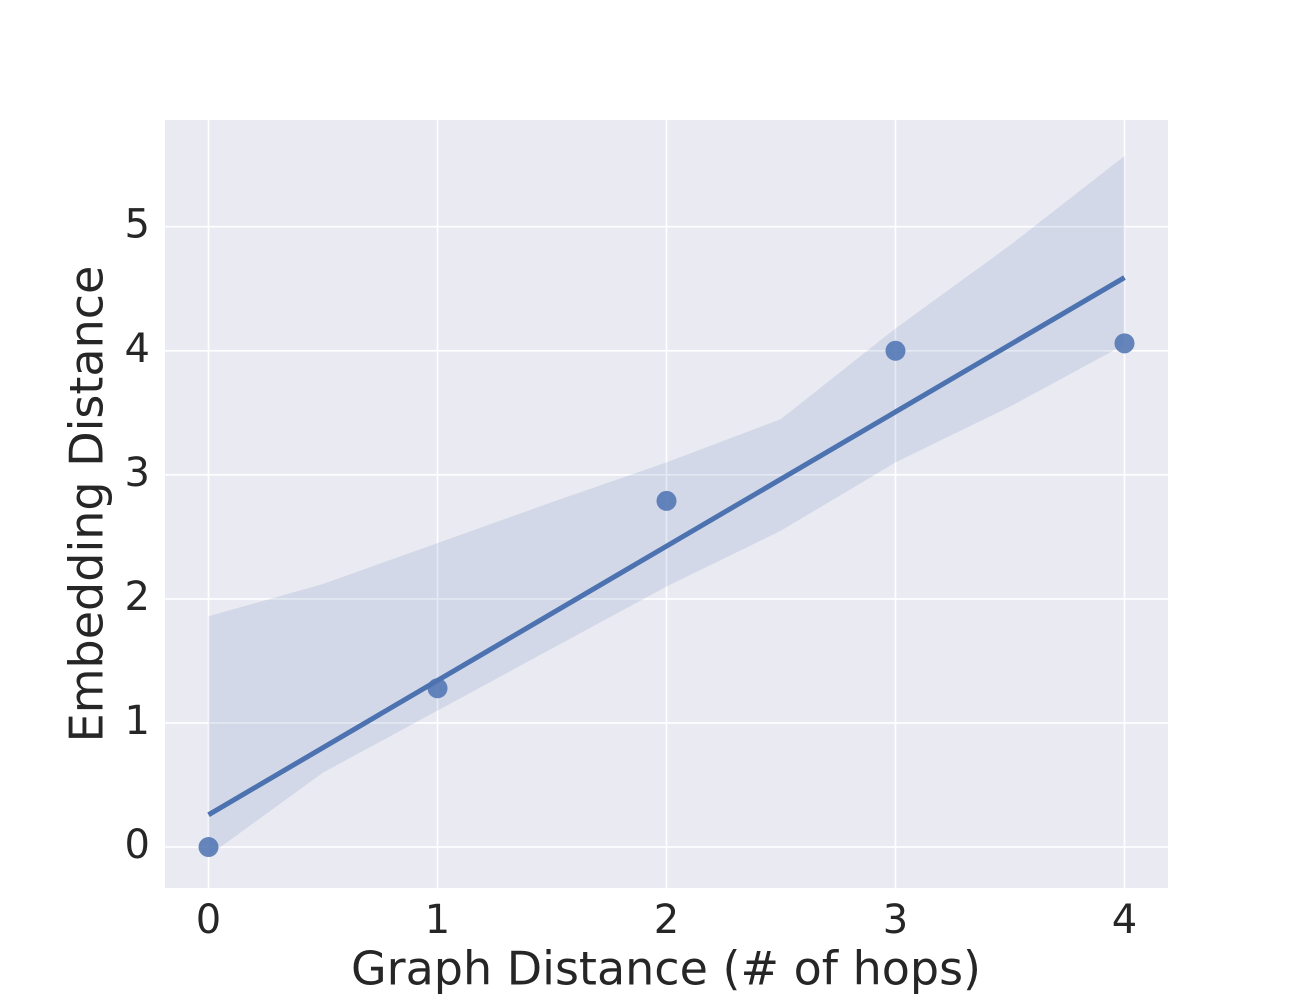 The height and width of the screenshot is (1000, 1300). What do you see at coordinates (137, 473) in the screenshot?
I see `y-tick-label: 3` at bounding box center [137, 473].